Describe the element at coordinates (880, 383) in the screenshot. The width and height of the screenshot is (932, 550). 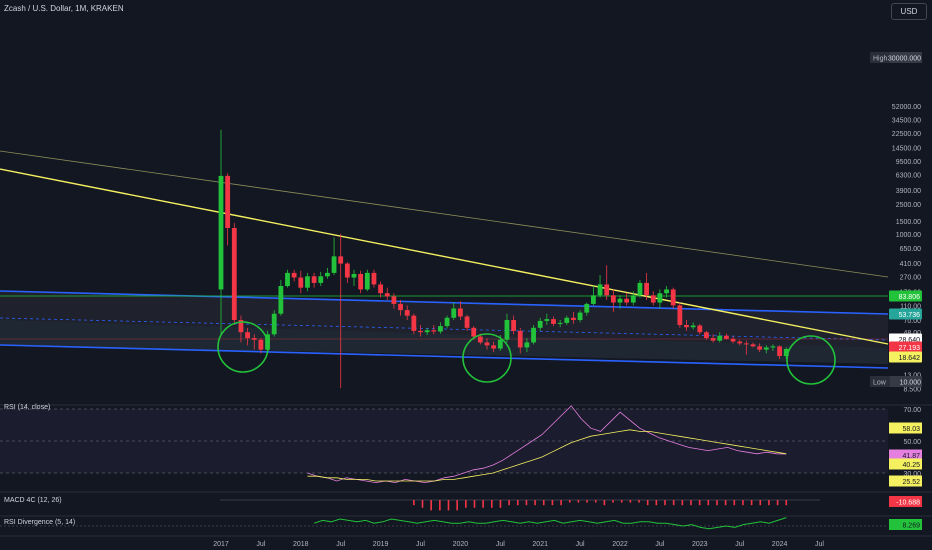
I see `marker-label: Low` at that location.